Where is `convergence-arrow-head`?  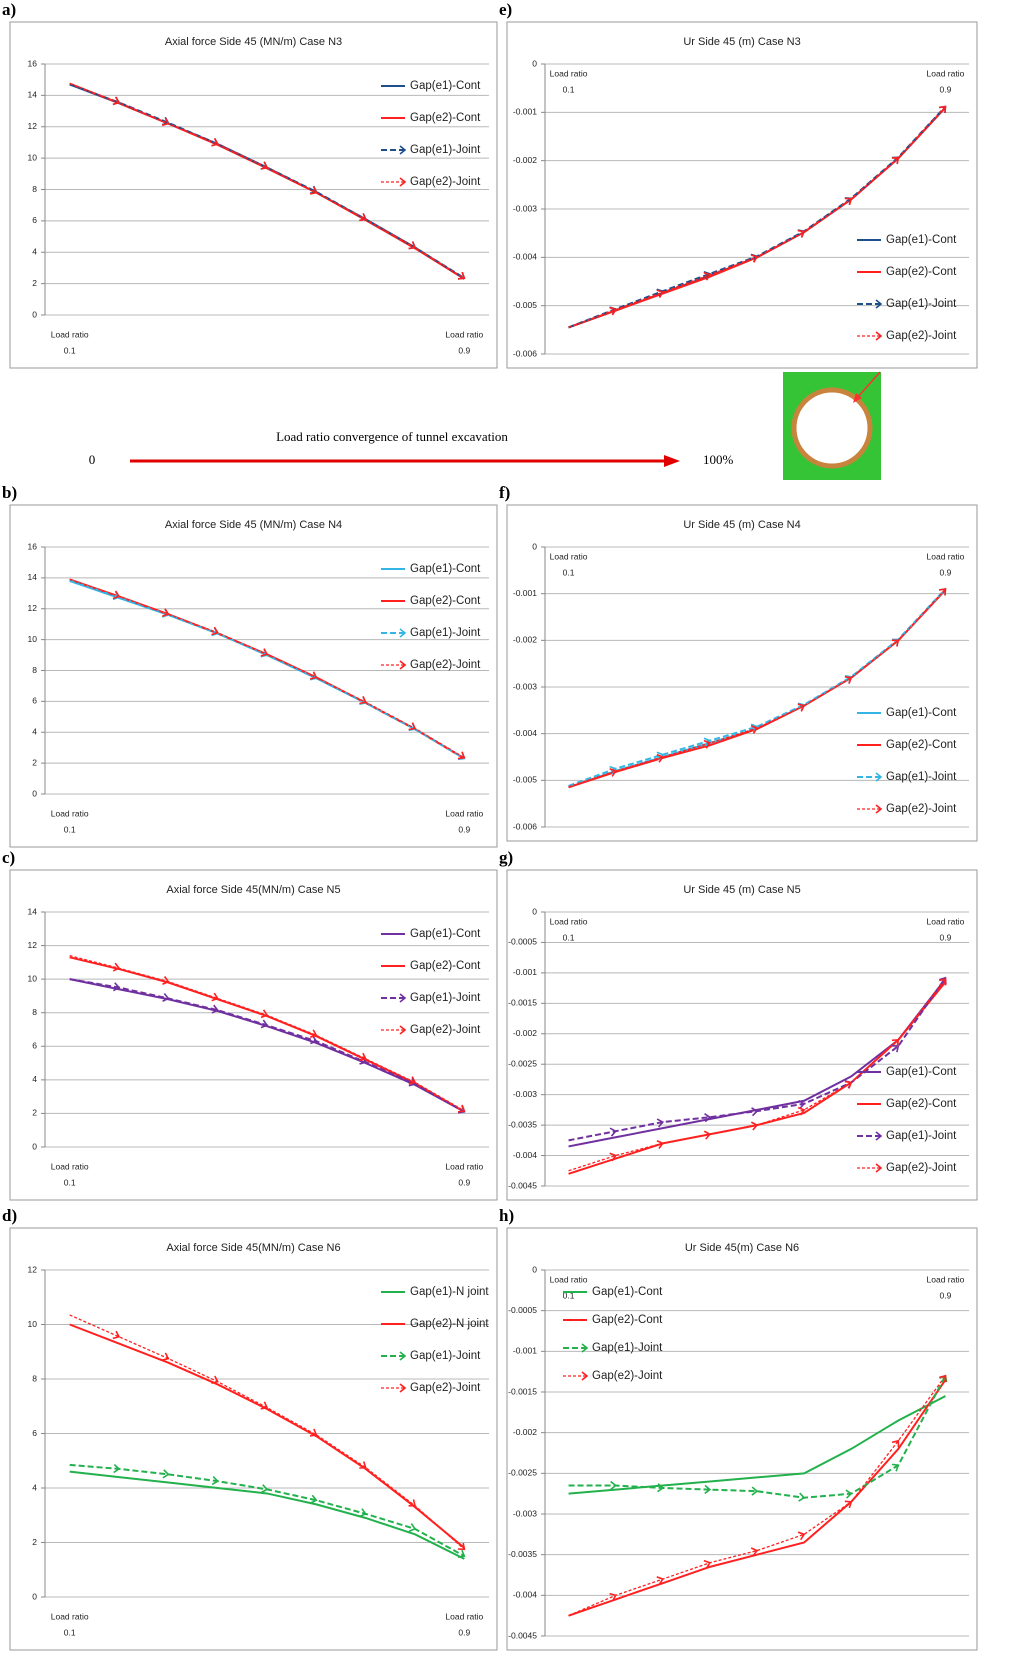
convergence-arrow-head is located at coordinates (672, 461).